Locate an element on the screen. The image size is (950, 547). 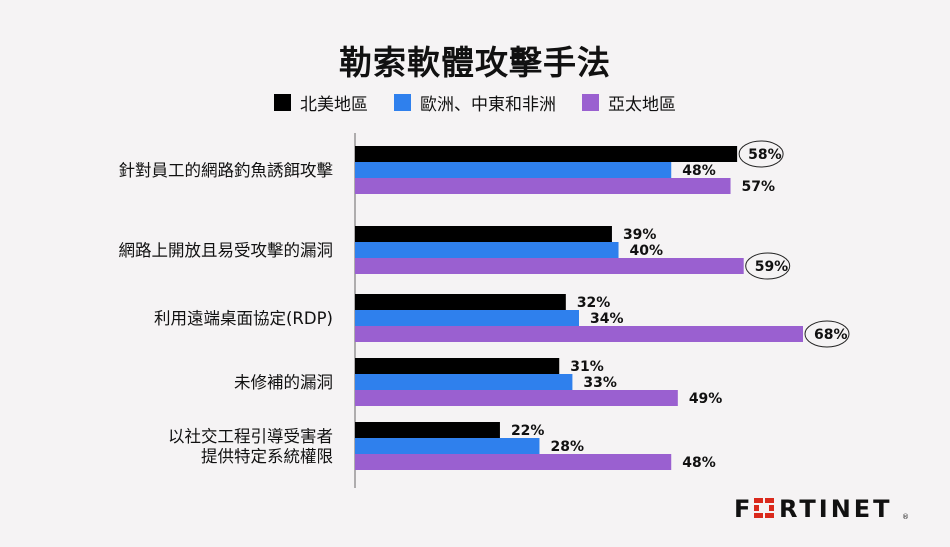
legend-label-north-america: 北美地區 is located at coordinates (334, 105).